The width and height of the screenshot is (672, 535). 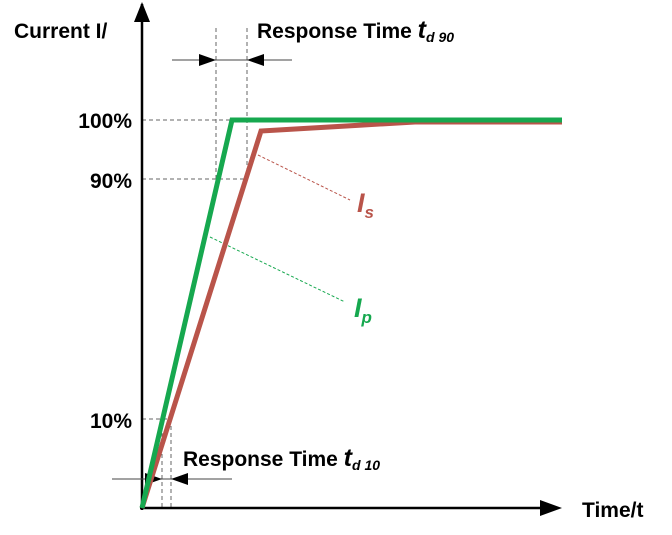 I want to click on y-axis-arrow-icon, so click(x=142, y=12).